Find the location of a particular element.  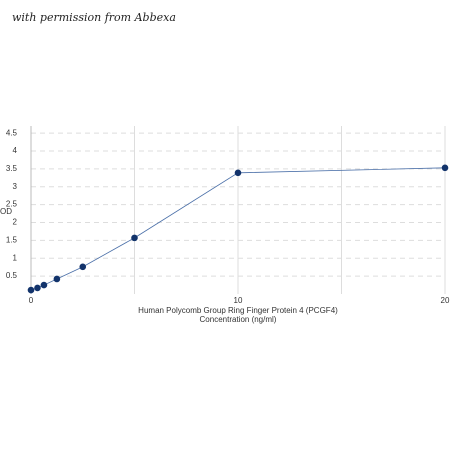

y-tick-label: 3 is located at coordinates (15, 186).